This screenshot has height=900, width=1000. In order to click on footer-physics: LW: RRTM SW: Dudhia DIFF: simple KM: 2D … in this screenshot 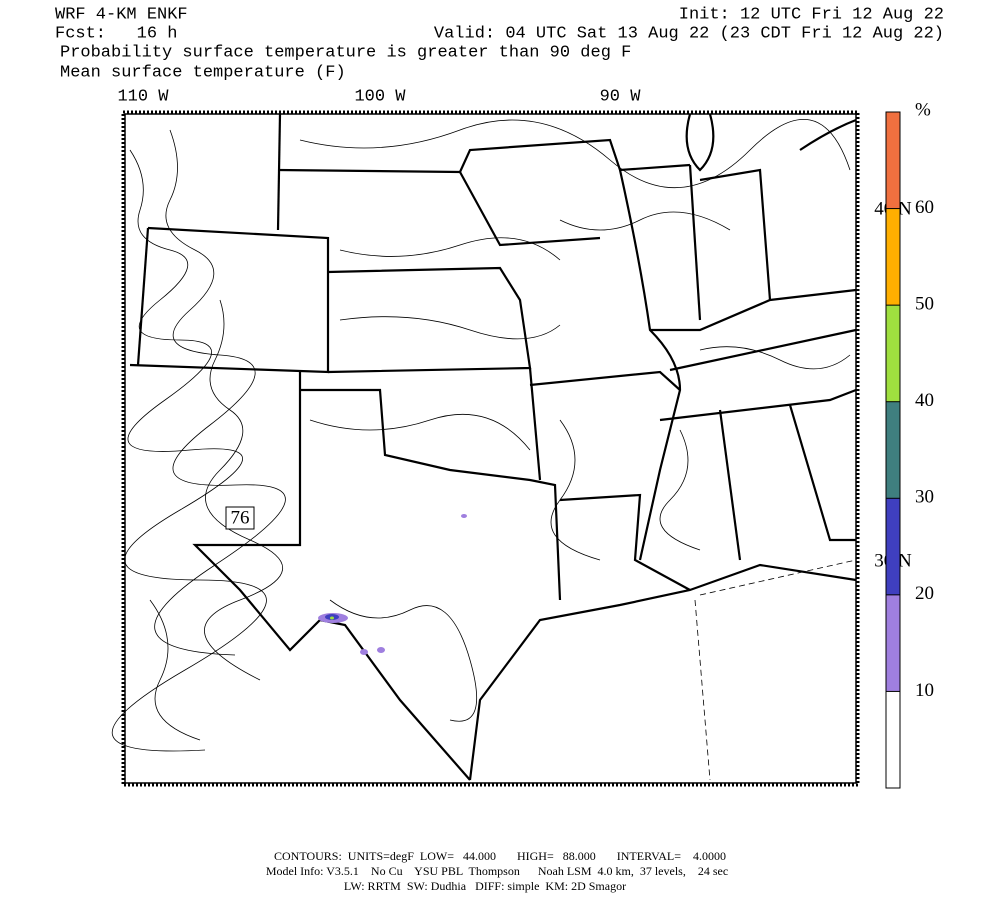, I will do `click(485, 886)`.